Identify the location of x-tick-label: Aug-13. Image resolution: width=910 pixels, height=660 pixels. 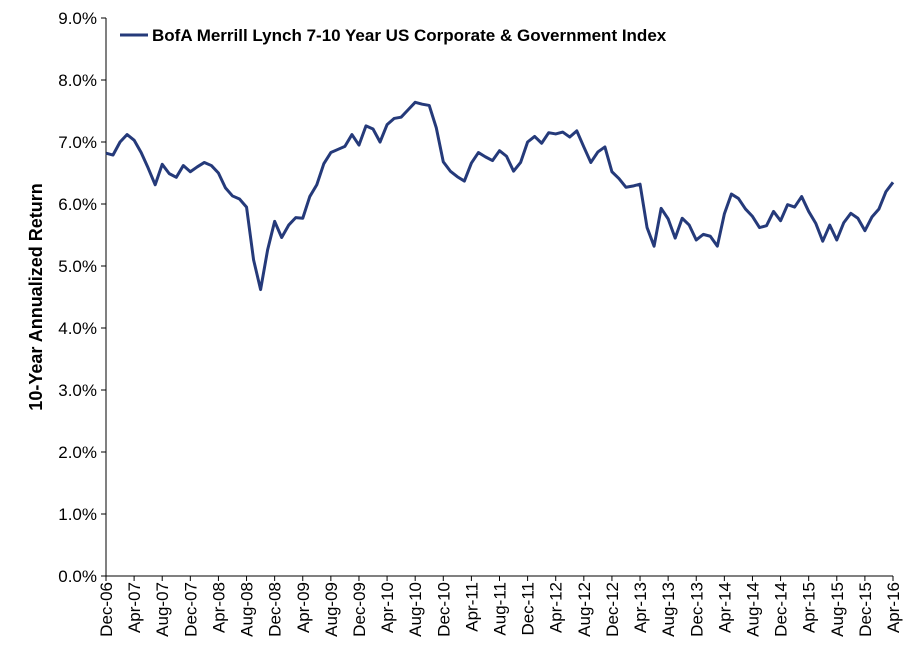
(668, 609).